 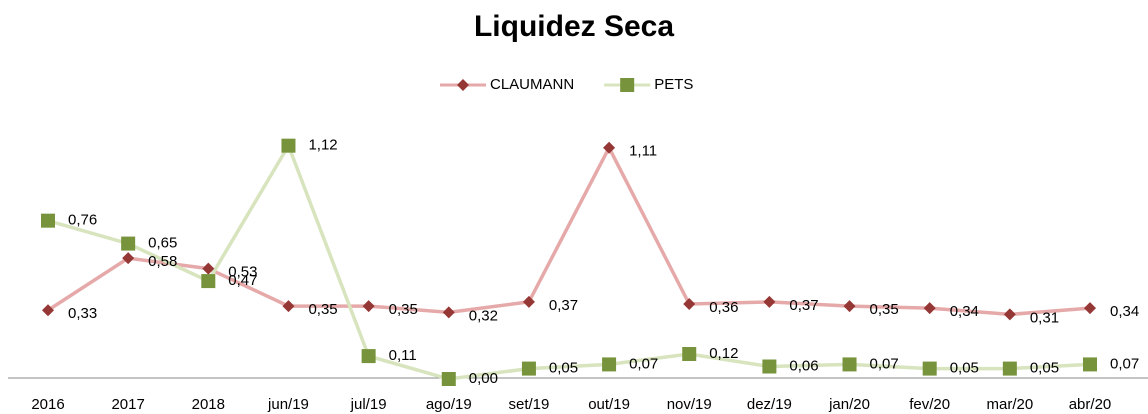 What do you see at coordinates (82, 220) in the screenshot?
I see `data-label: 0,76` at bounding box center [82, 220].